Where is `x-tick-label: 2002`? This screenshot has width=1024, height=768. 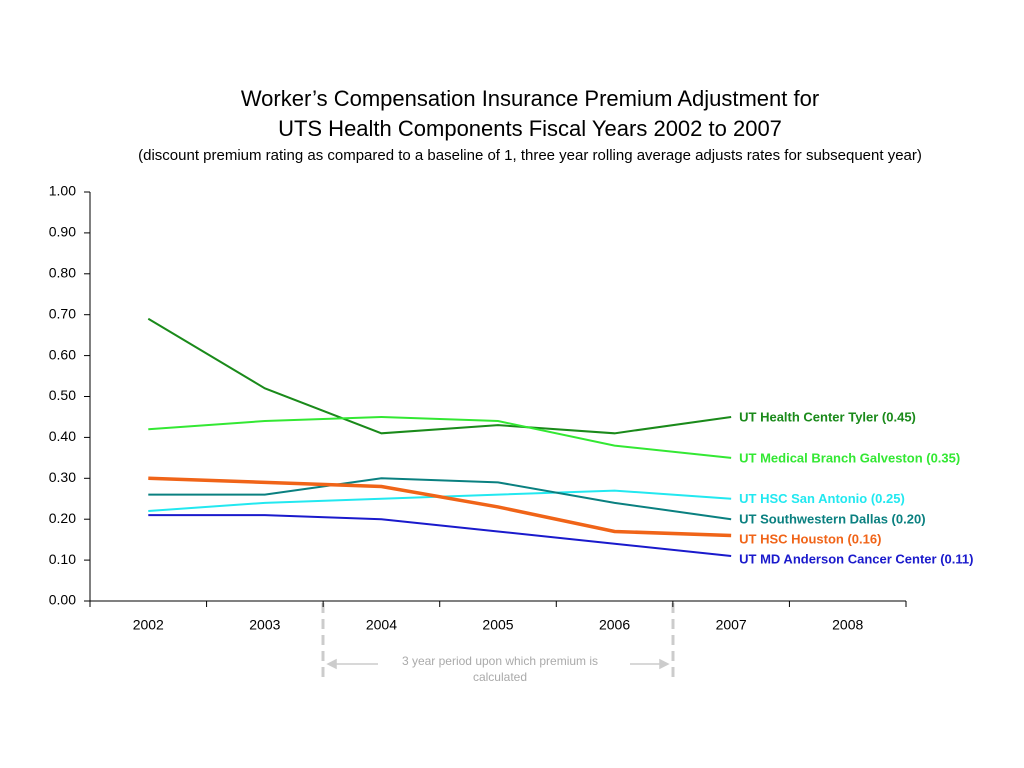
x-tick-label: 2002 is located at coordinates (148, 625).